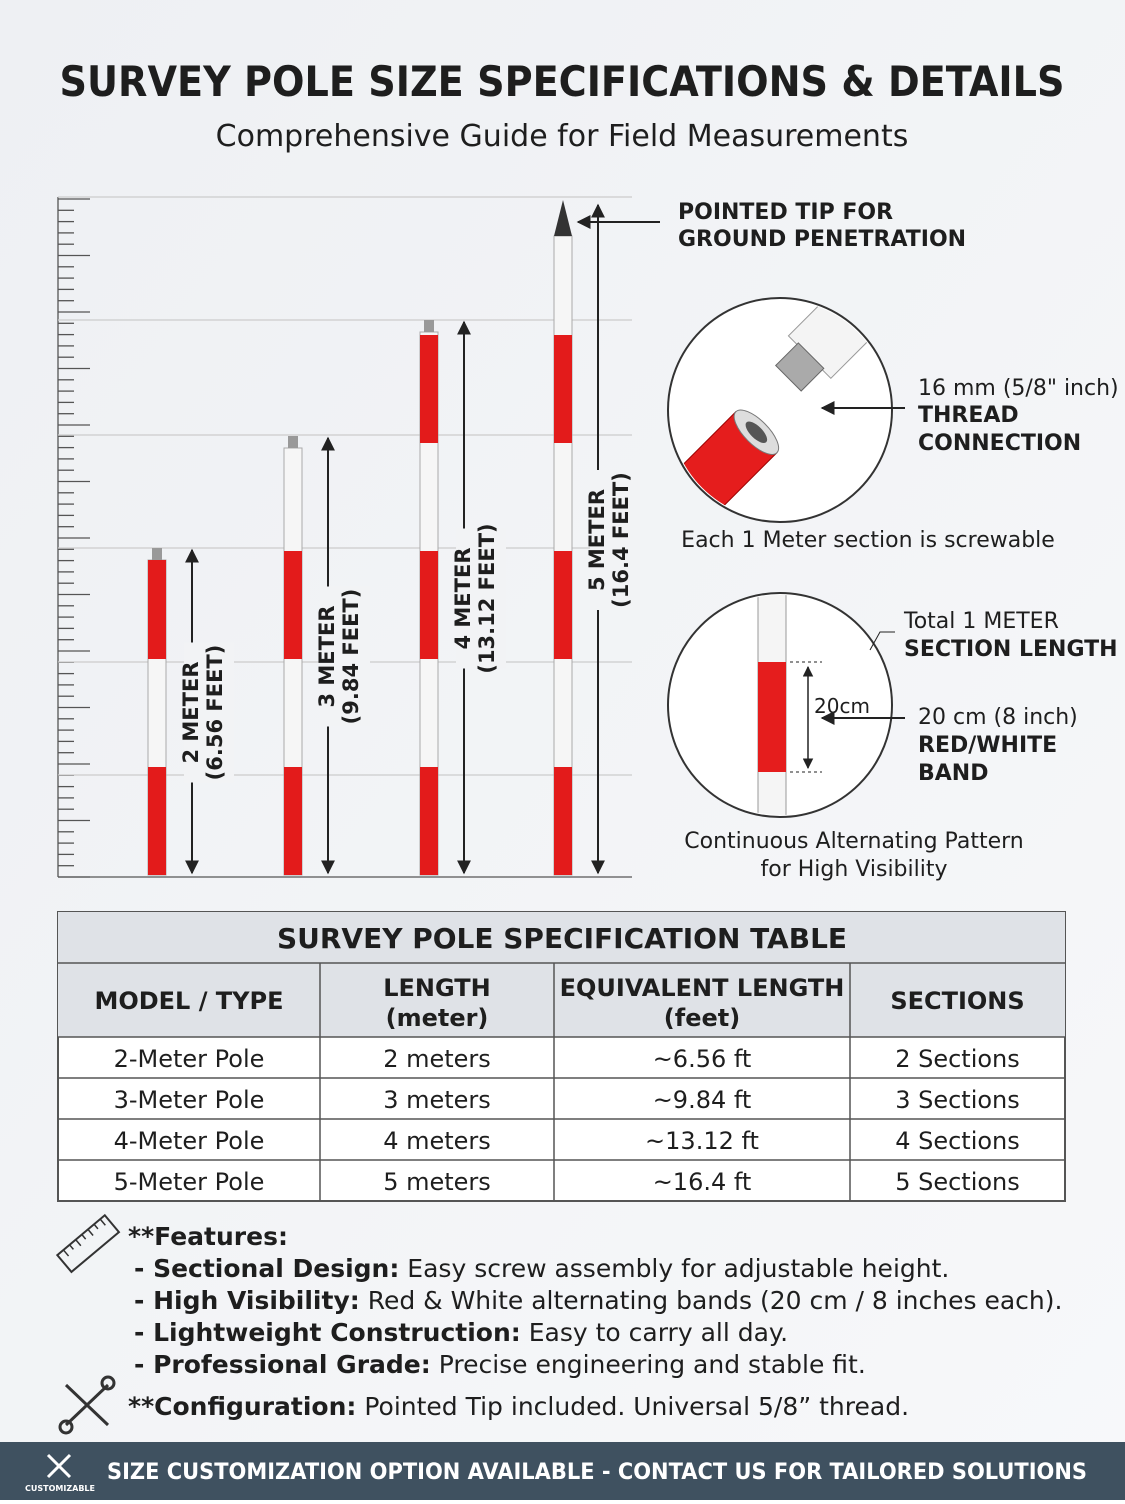 Image resolution: width=1125 pixels, height=1504 pixels. What do you see at coordinates (189, 1100) in the screenshot?
I see `table-cell: 3-Meter Pole` at bounding box center [189, 1100].